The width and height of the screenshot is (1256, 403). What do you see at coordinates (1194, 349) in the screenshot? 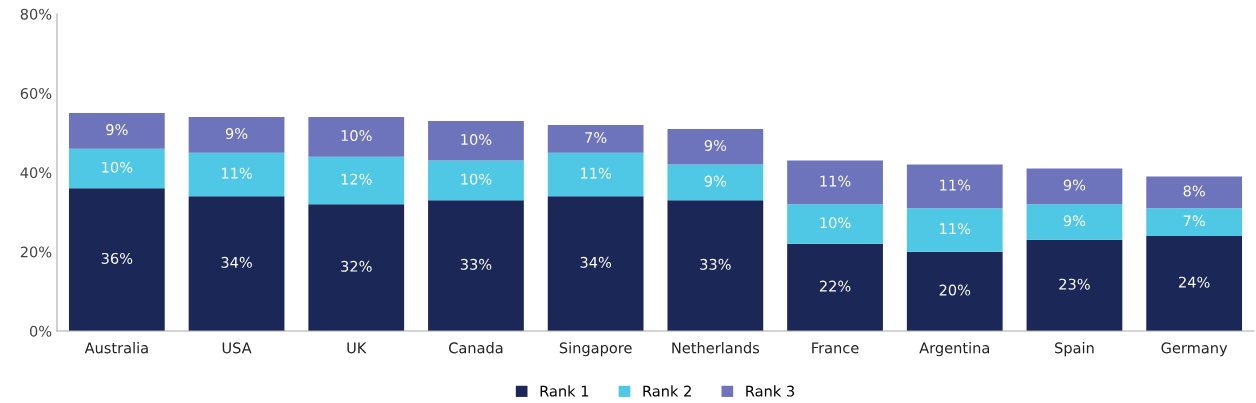
I see `x-tick-label: Germany` at bounding box center [1194, 349].